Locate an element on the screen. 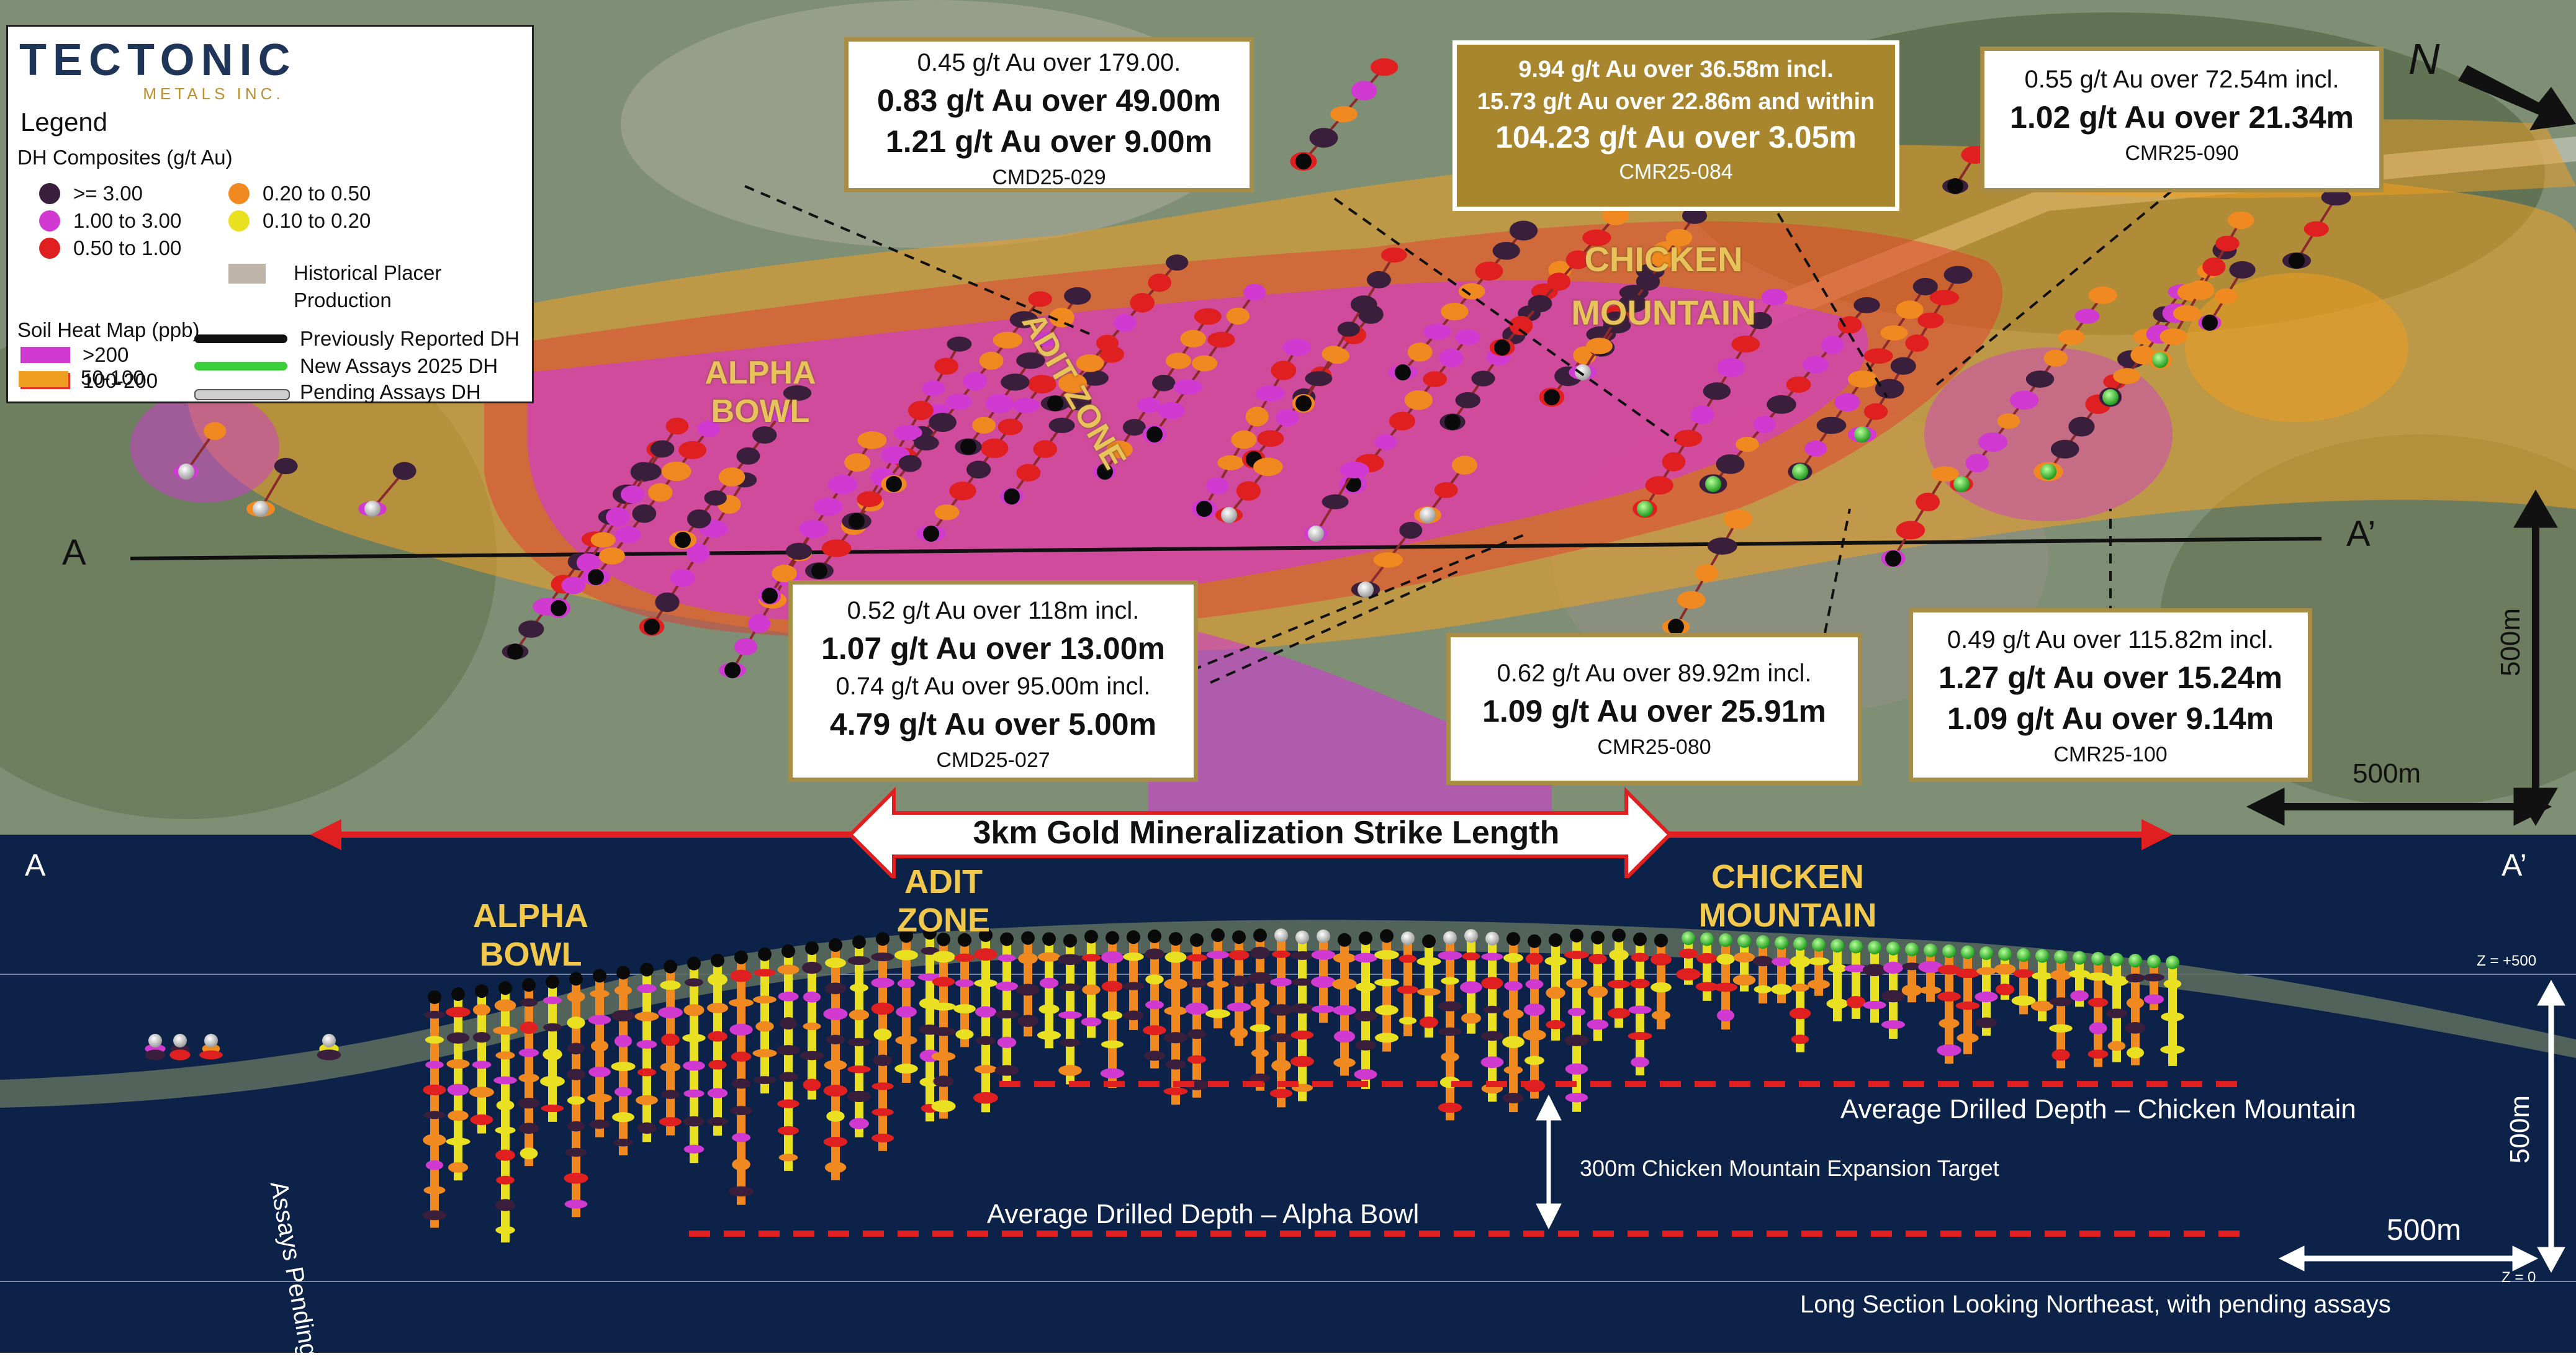  legend-swatch-placer is located at coordinates (247, 274).